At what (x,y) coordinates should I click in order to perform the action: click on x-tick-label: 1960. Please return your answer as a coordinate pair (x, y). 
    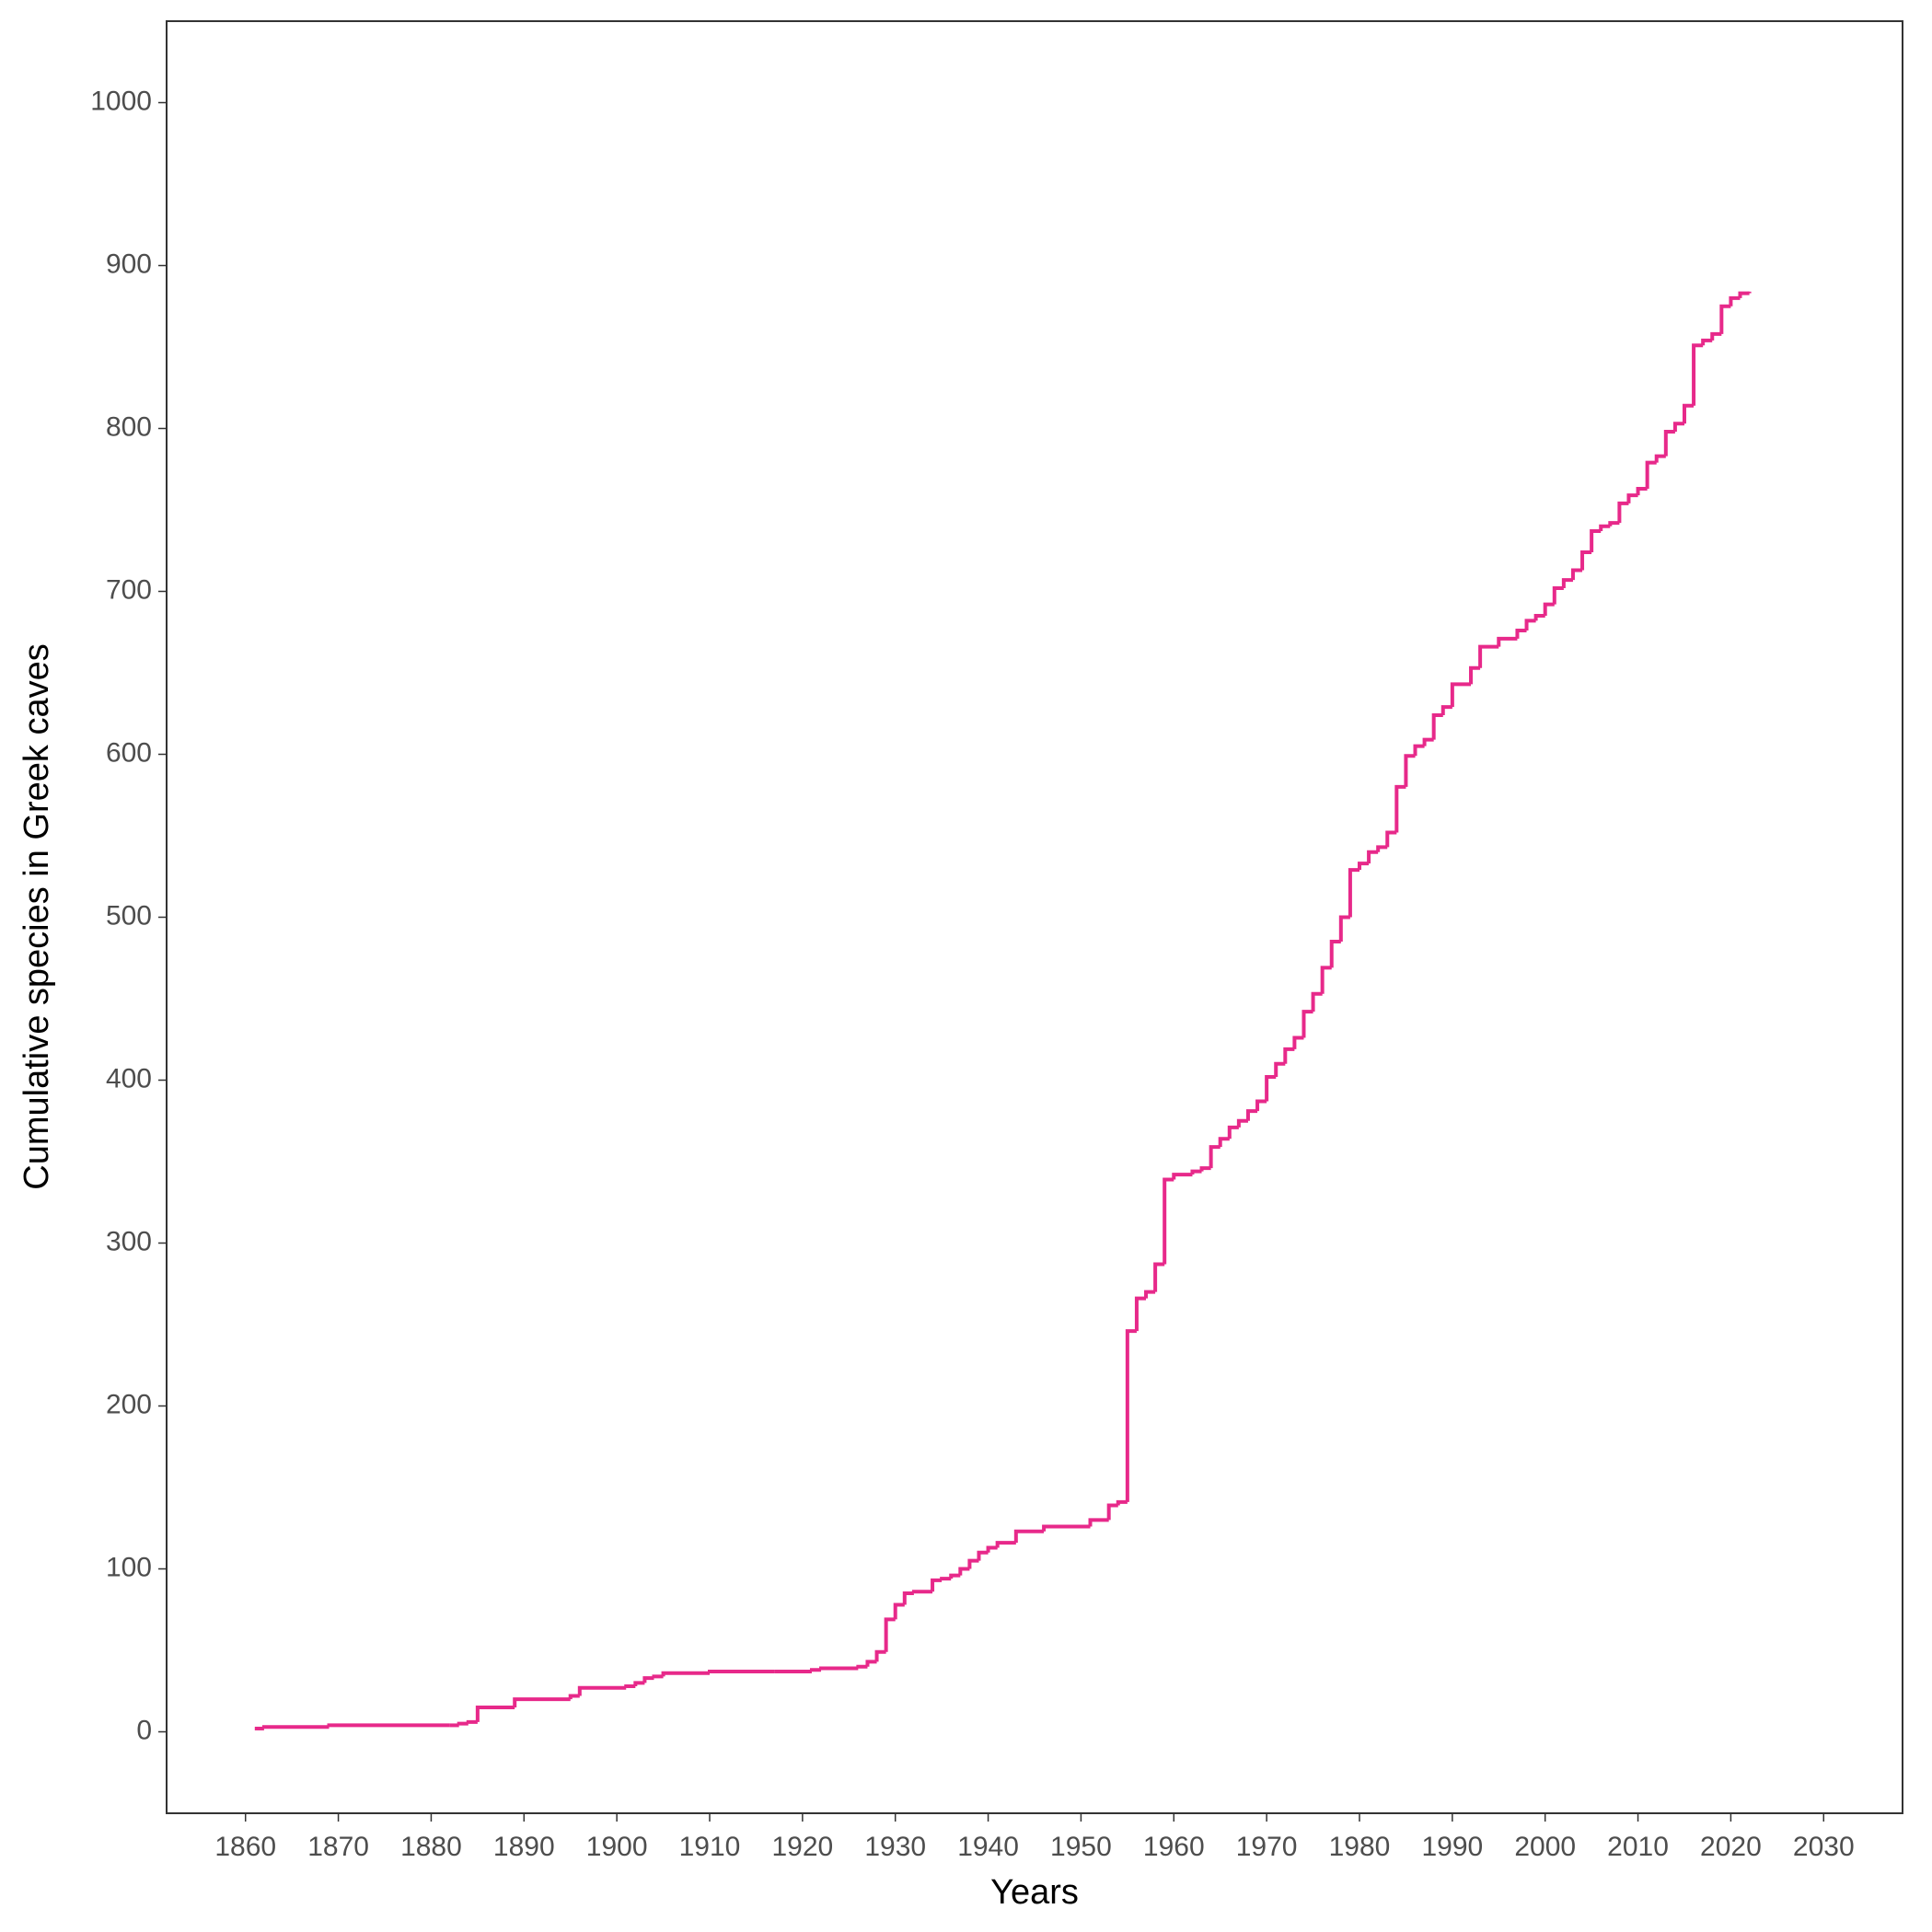
    Looking at the image, I should click on (1174, 1847).